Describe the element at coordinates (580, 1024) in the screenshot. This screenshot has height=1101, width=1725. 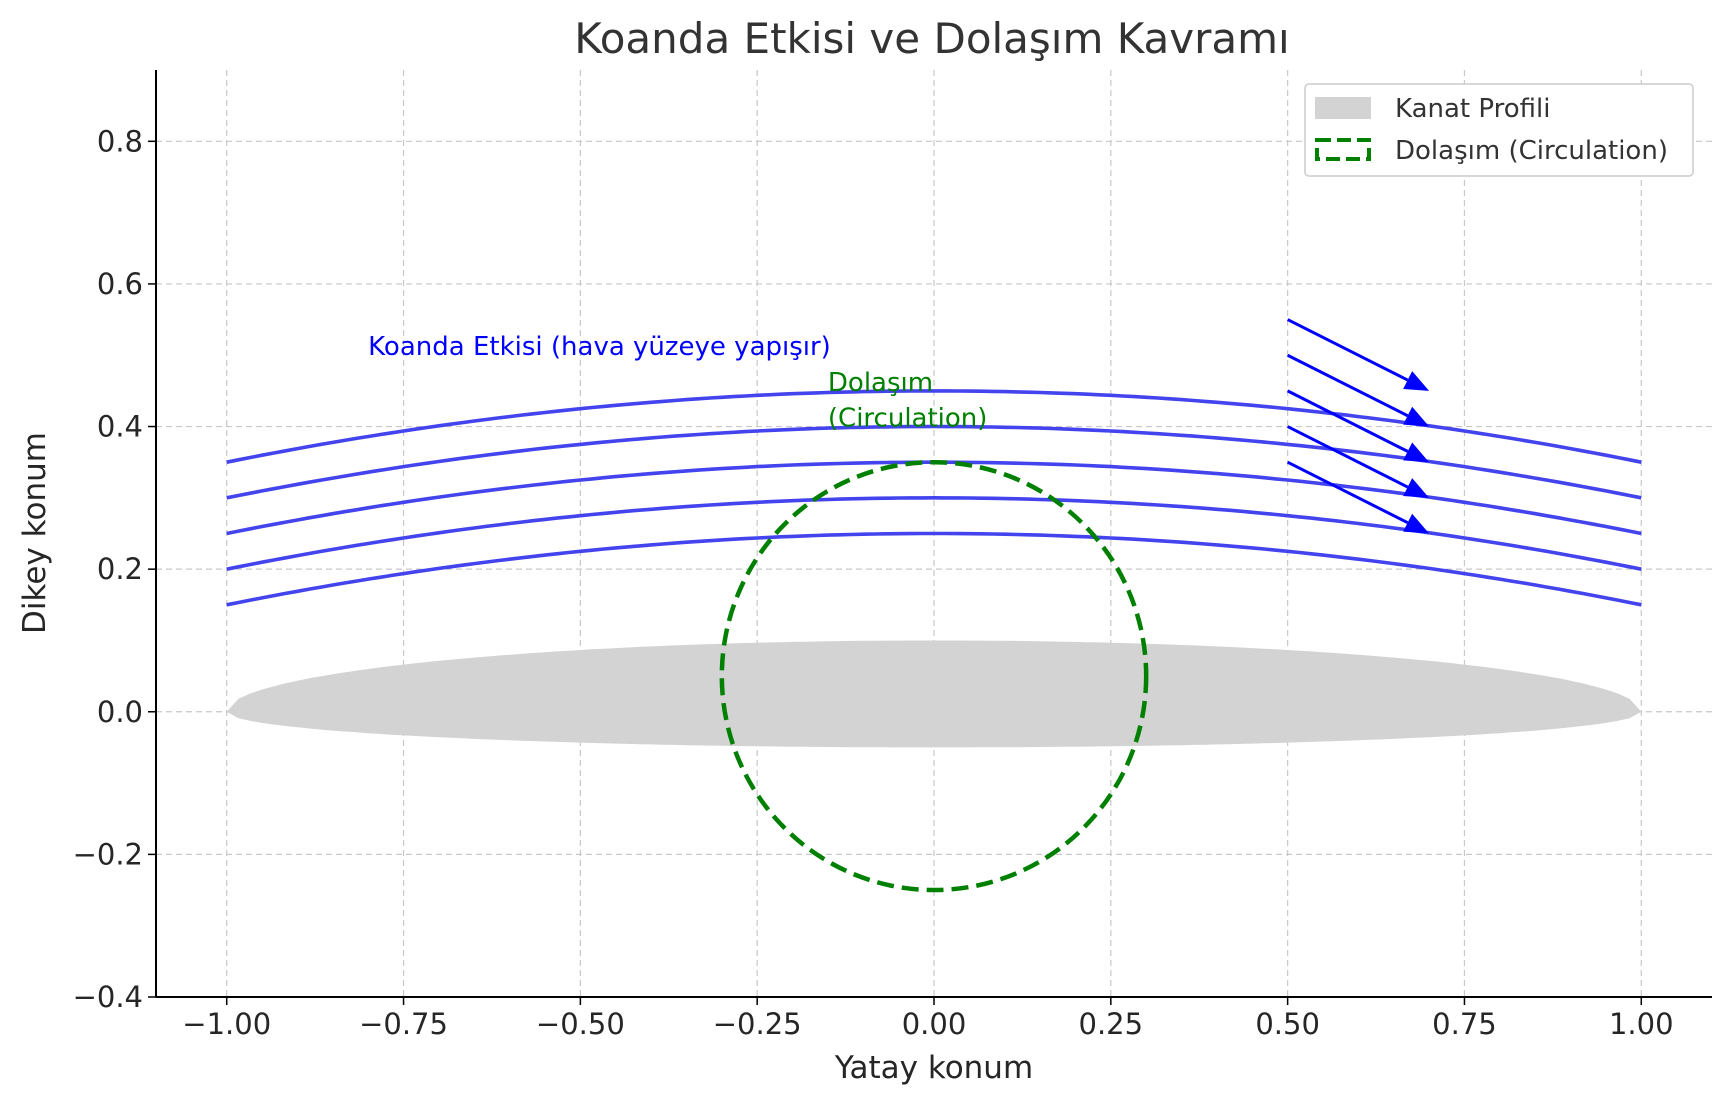
I see `x-tick-label: −0.50` at that location.